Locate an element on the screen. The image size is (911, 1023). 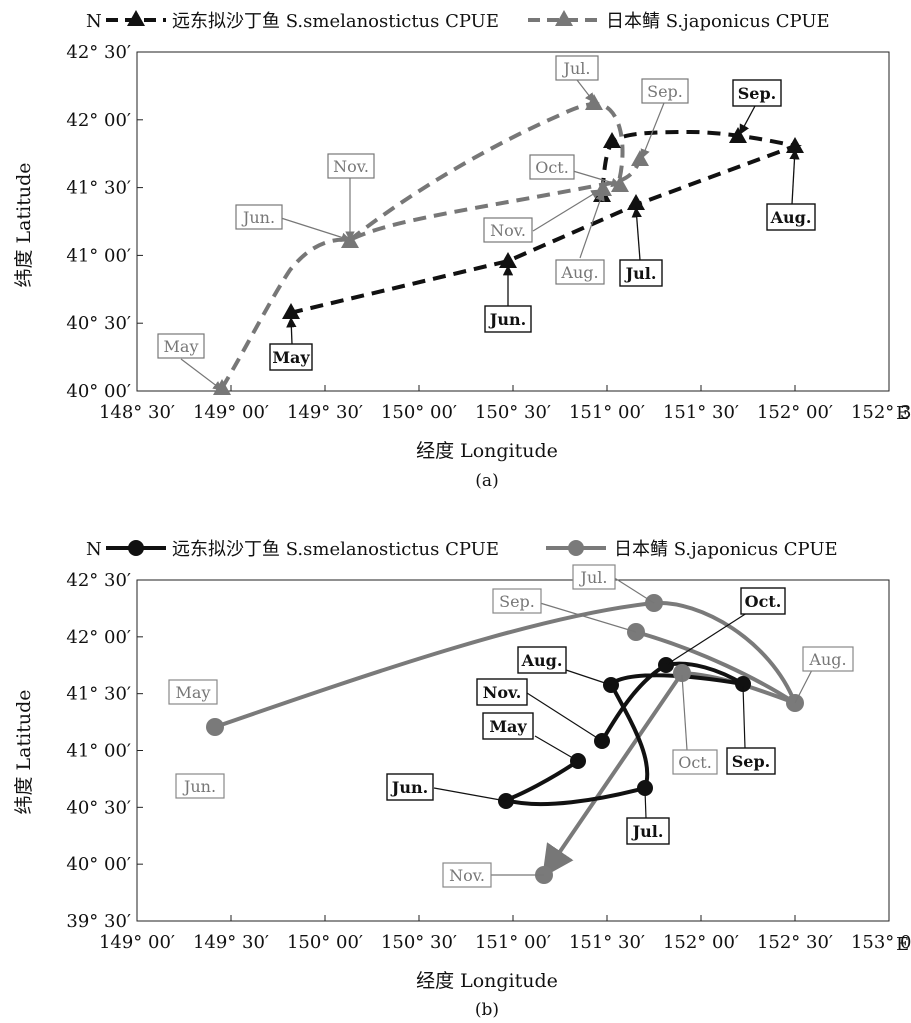
label-b-mackerel-jun: Jun. is located at coordinates (199, 786).